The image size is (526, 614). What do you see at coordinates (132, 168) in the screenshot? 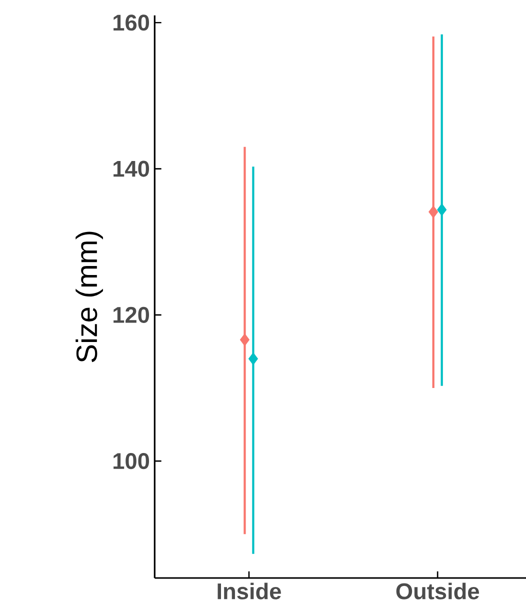
I see `y-tick-label: 140` at bounding box center [132, 168].